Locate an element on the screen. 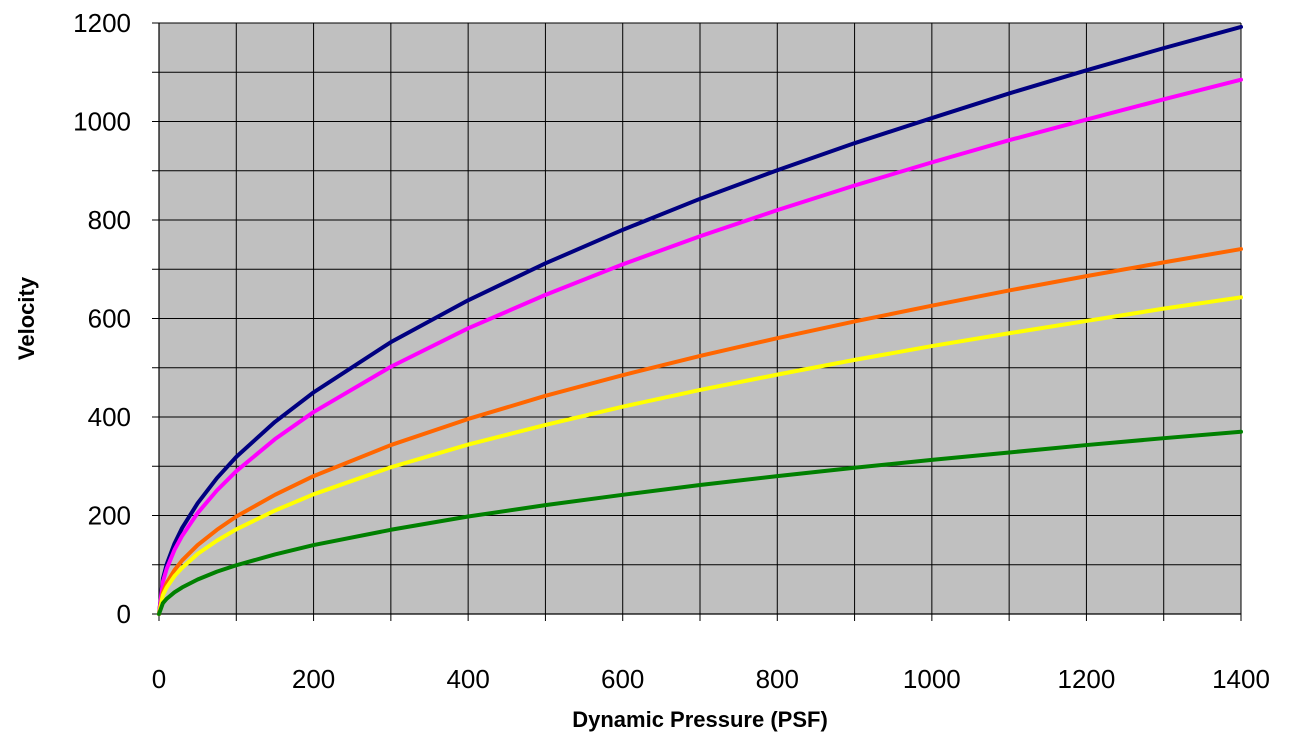 This screenshot has width=1292, height=741. y-tick-label: 800 is located at coordinates (109, 220).